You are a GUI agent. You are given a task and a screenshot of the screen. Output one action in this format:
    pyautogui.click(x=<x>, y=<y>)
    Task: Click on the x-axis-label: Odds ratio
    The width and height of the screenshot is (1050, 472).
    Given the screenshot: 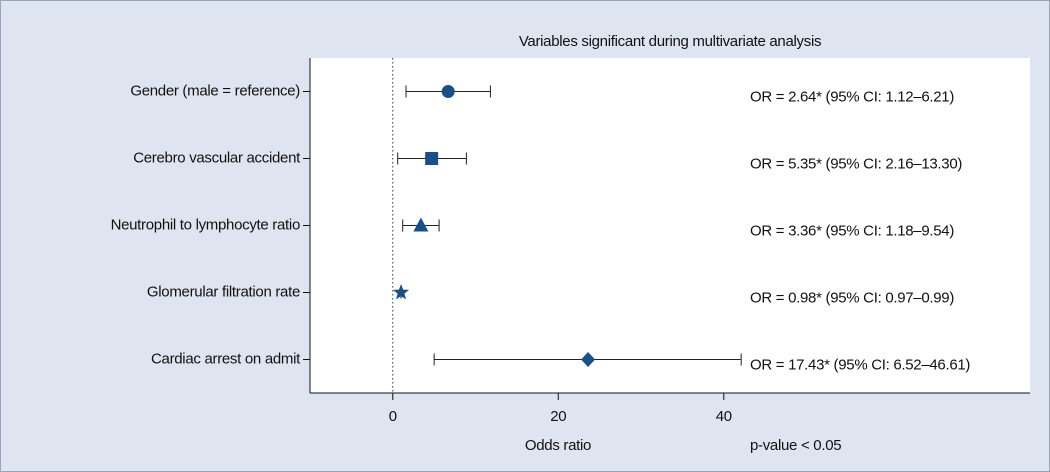 What is the action you would take?
    pyautogui.click(x=558, y=445)
    